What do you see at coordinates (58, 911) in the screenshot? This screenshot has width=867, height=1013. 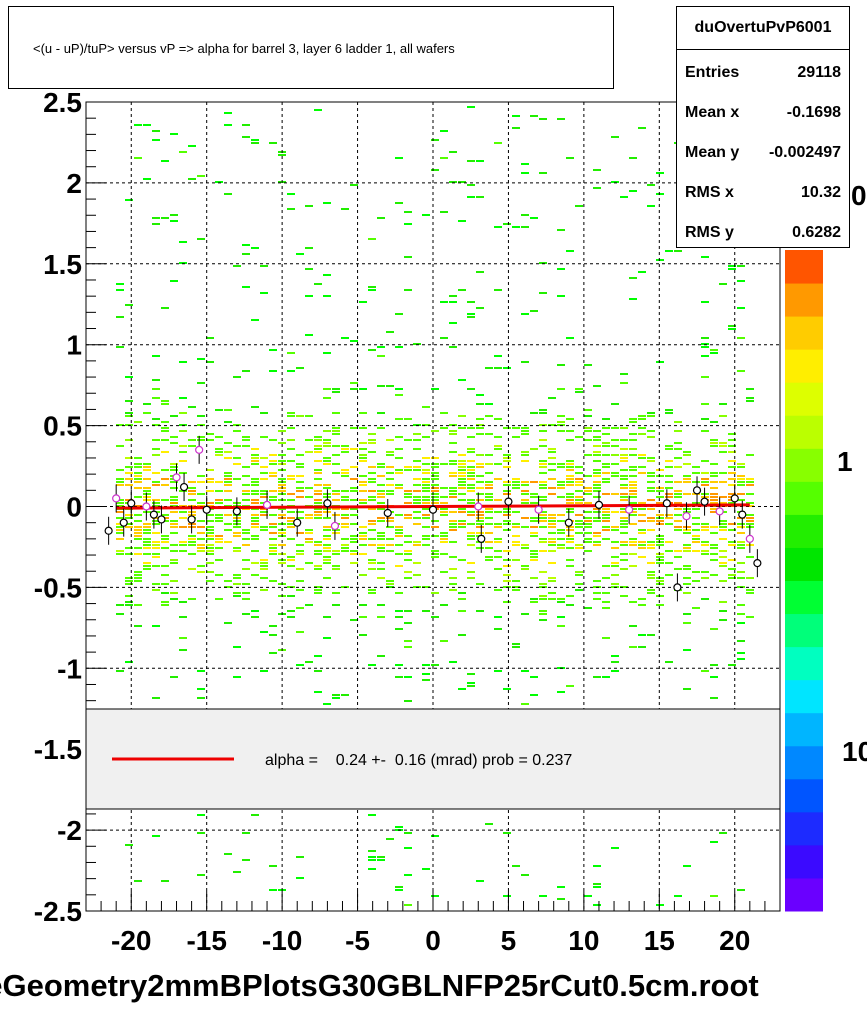 I see `y-tick-label: -2.5` at bounding box center [58, 911].